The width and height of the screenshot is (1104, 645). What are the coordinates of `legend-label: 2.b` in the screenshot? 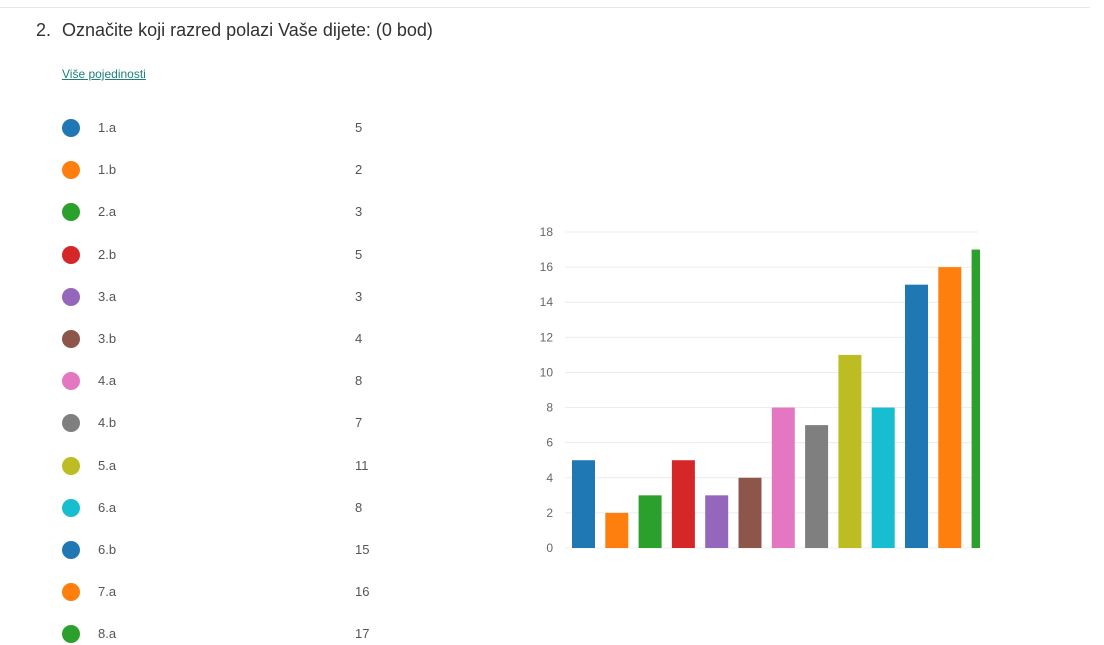 It's located at (107, 254).